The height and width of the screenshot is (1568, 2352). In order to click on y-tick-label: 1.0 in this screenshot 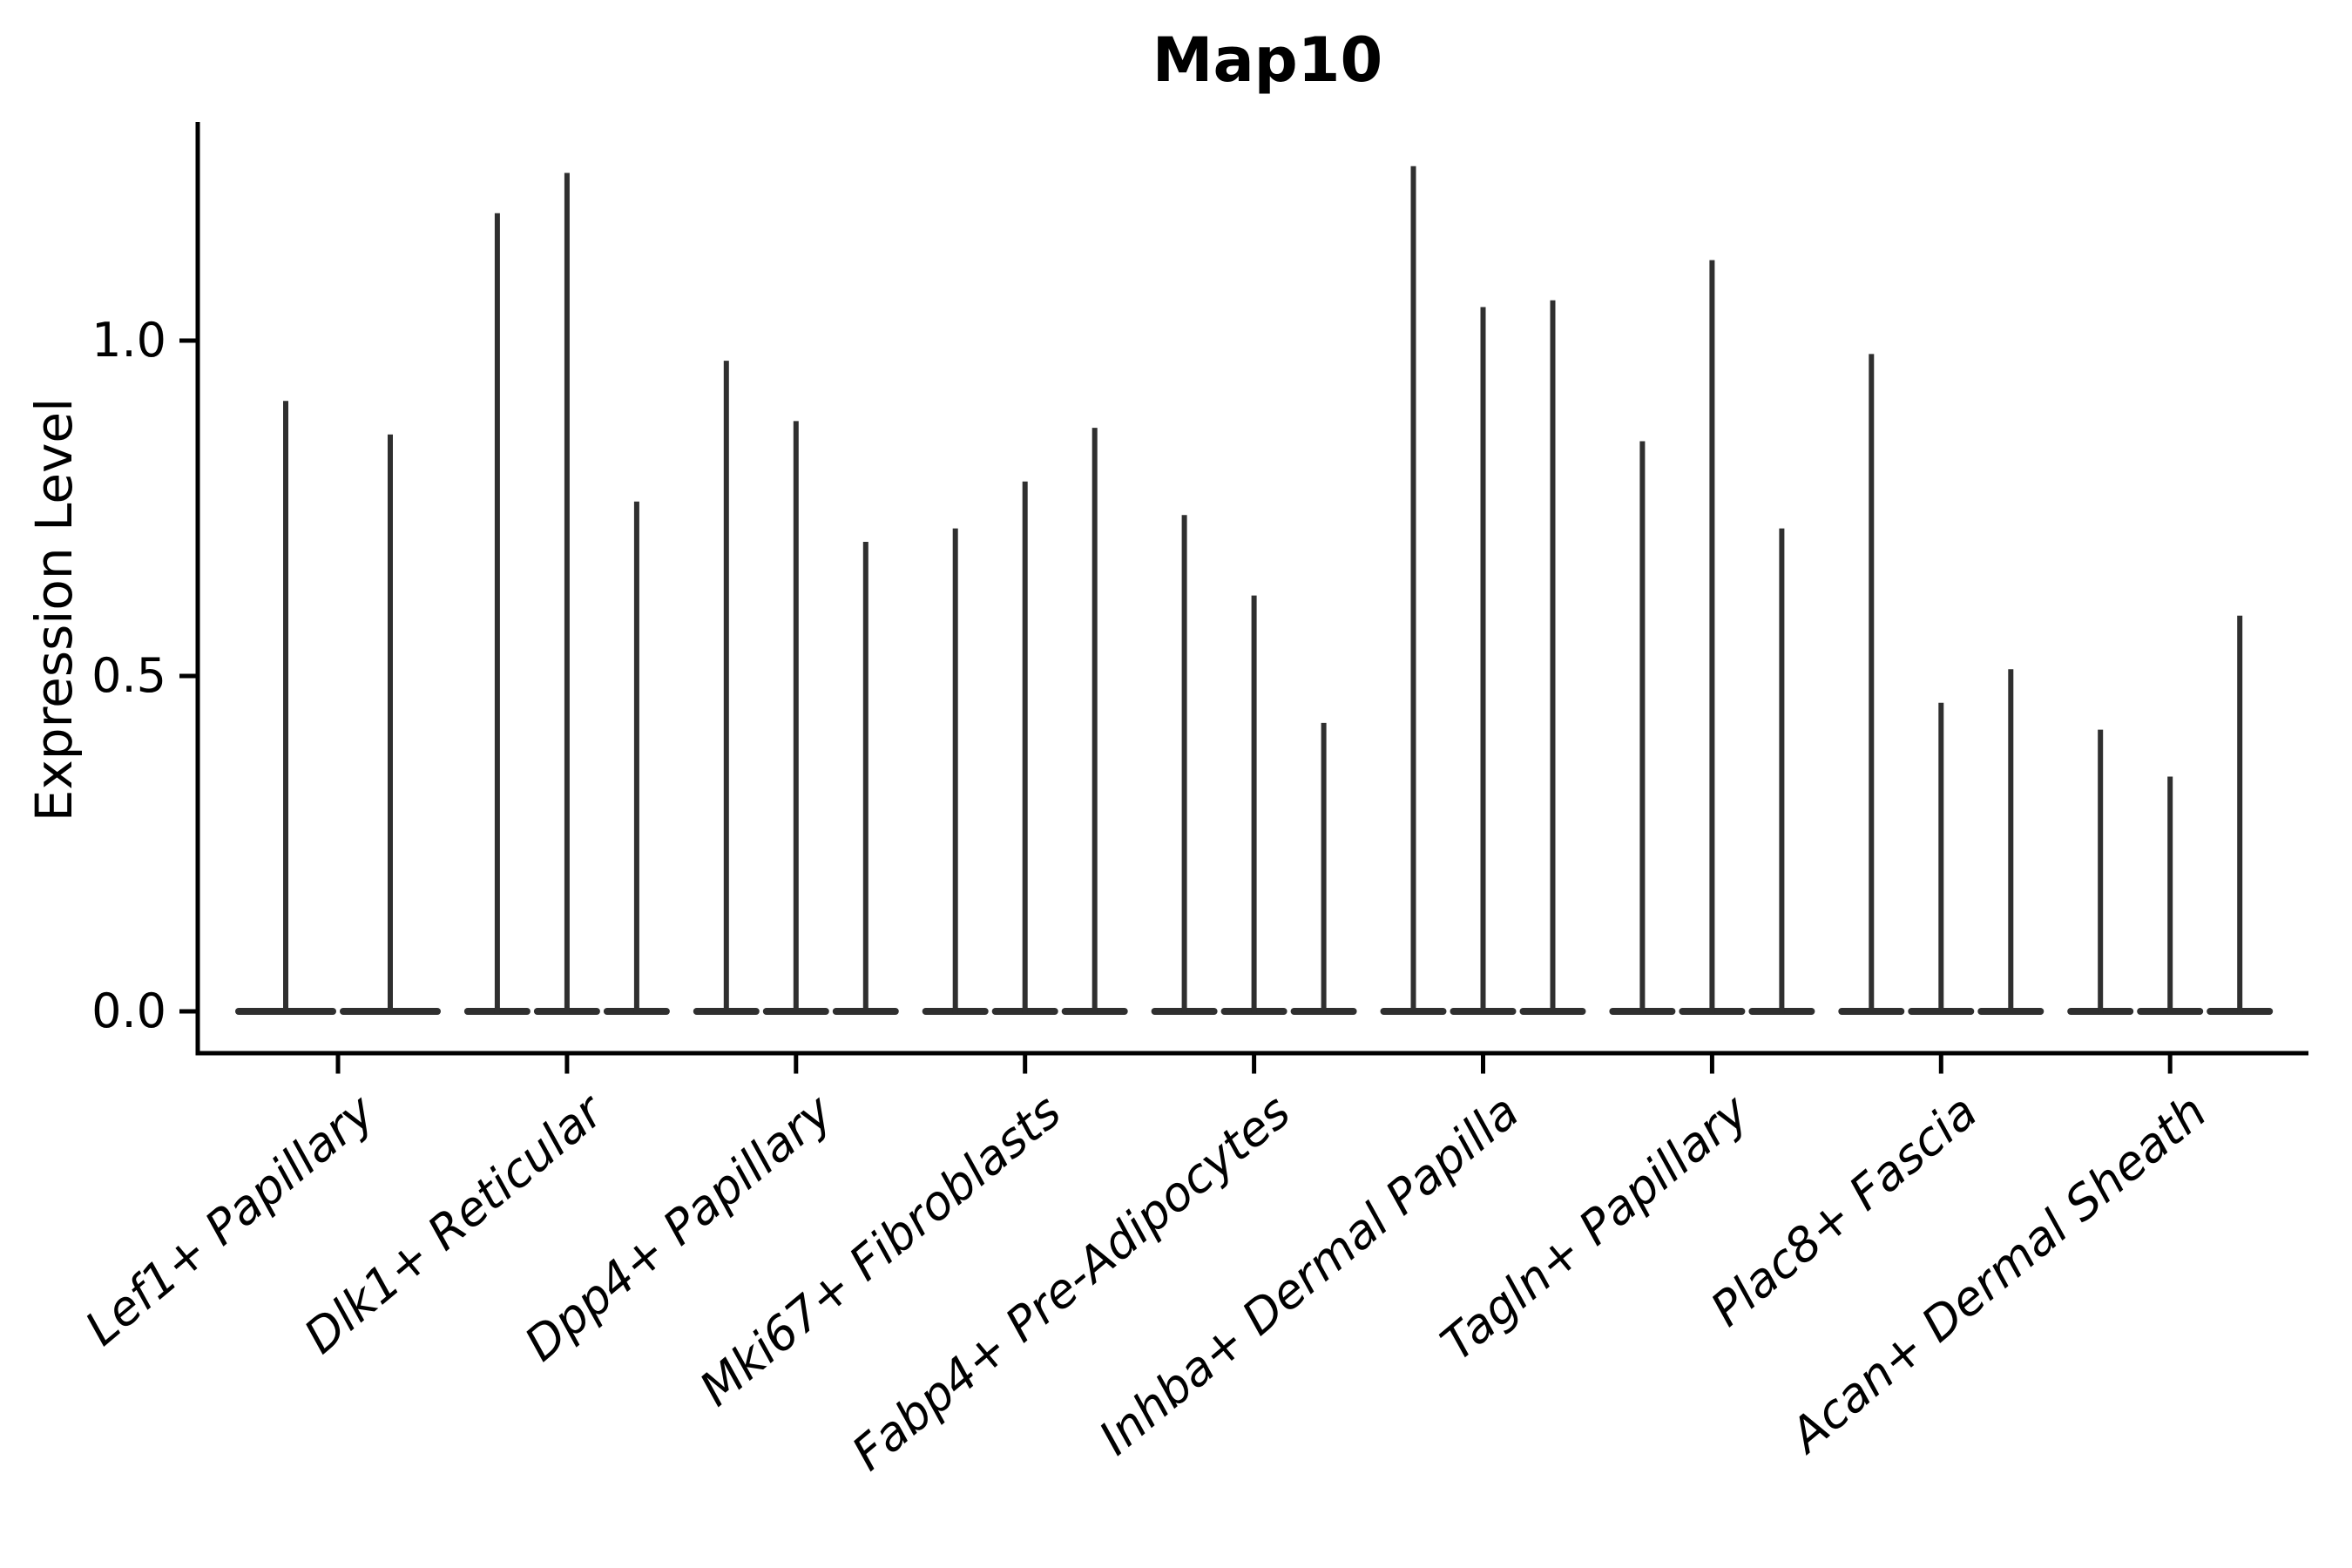, I will do `click(129, 340)`.